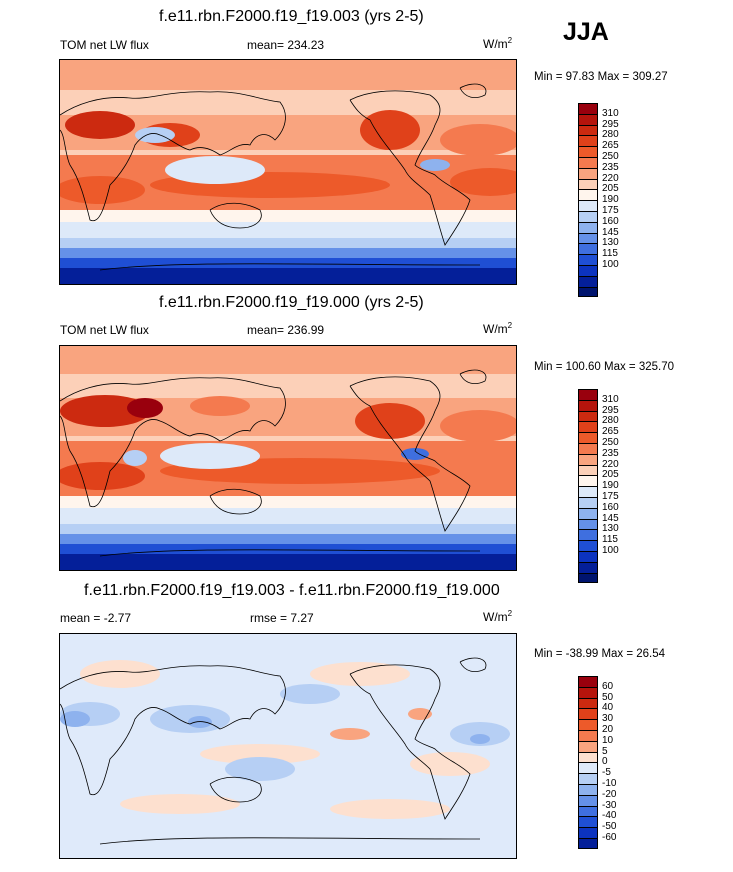 The image size is (733, 872). Describe the element at coordinates (605, 751) in the screenshot. I see `colorbar-label: 5` at that location.